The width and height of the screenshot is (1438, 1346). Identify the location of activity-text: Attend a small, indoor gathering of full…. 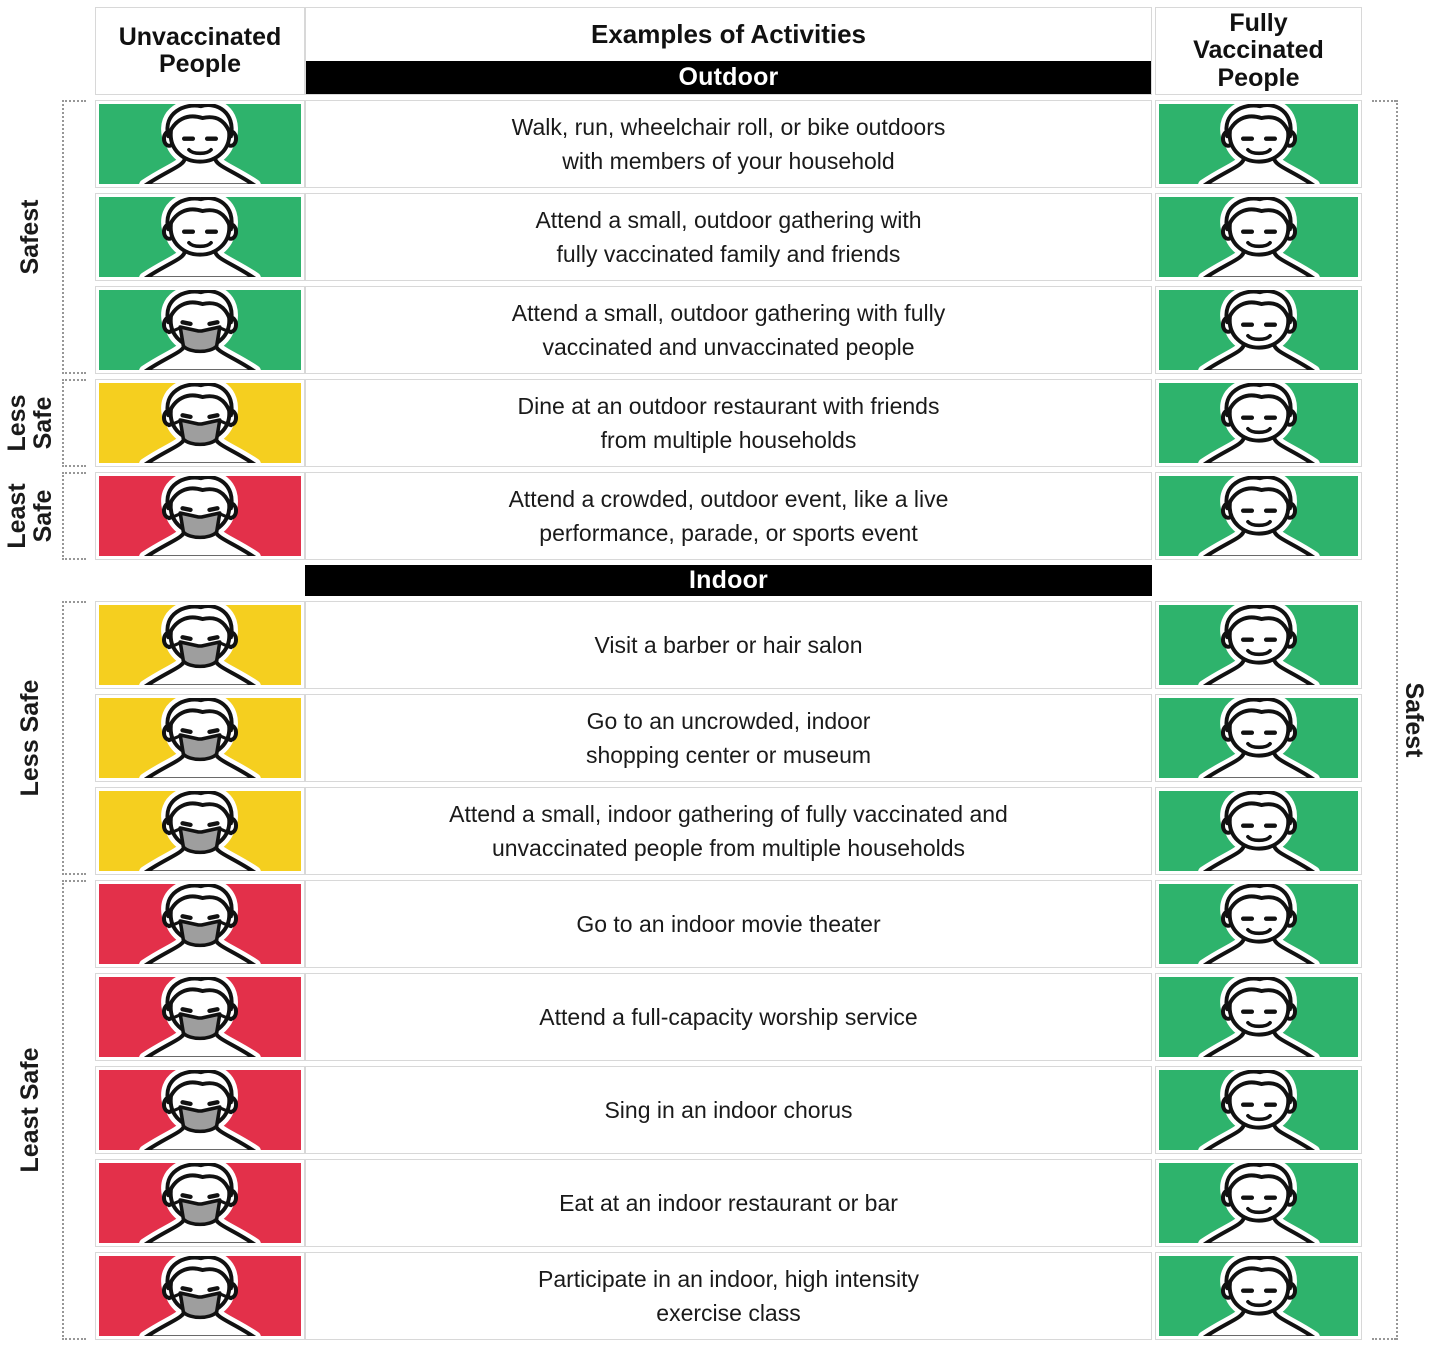
(728, 831).